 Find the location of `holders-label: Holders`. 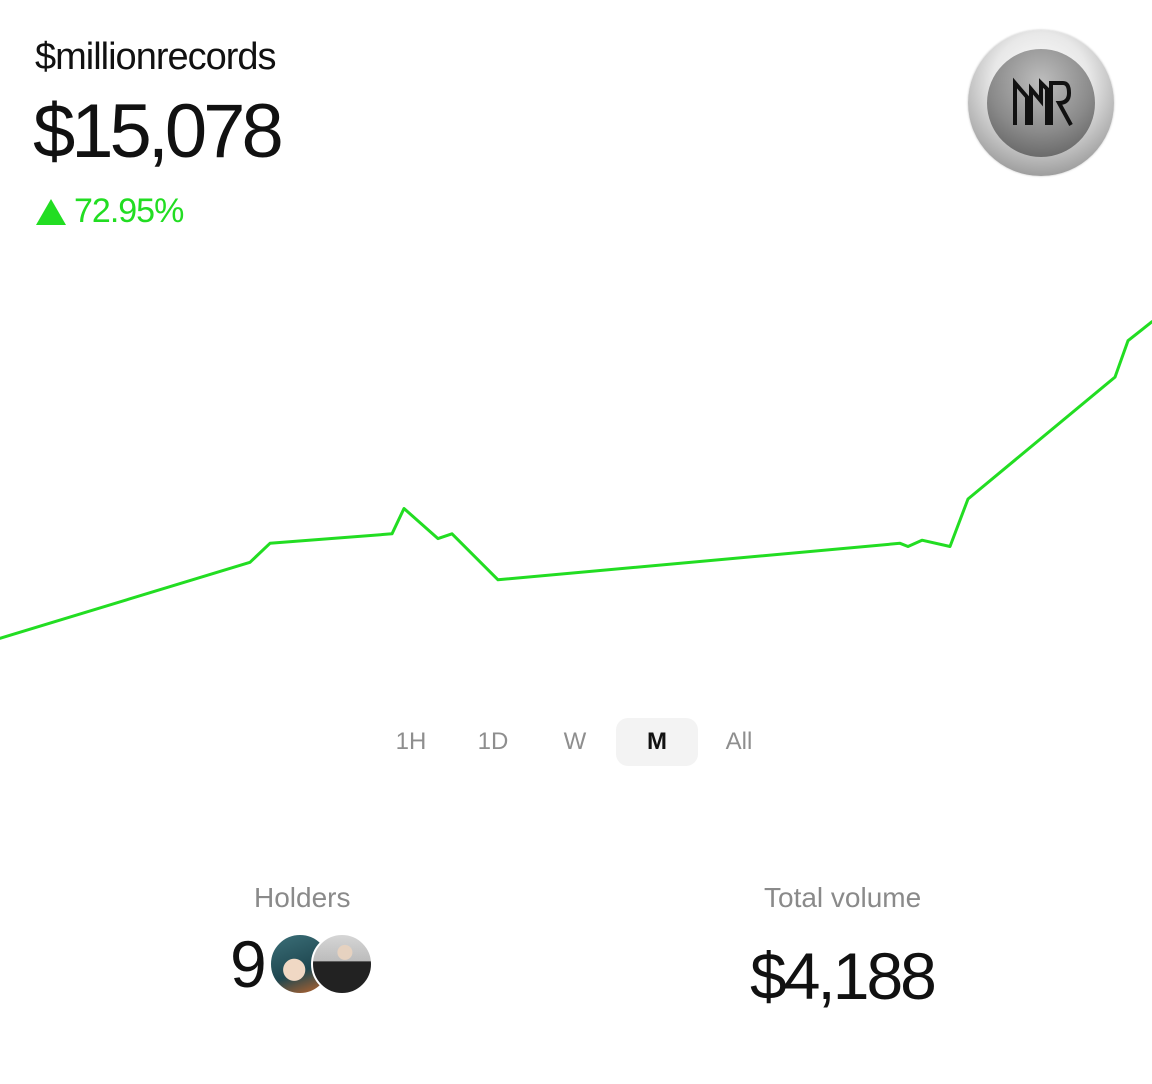

holders-label: Holders is located at coordinates (302, 897).